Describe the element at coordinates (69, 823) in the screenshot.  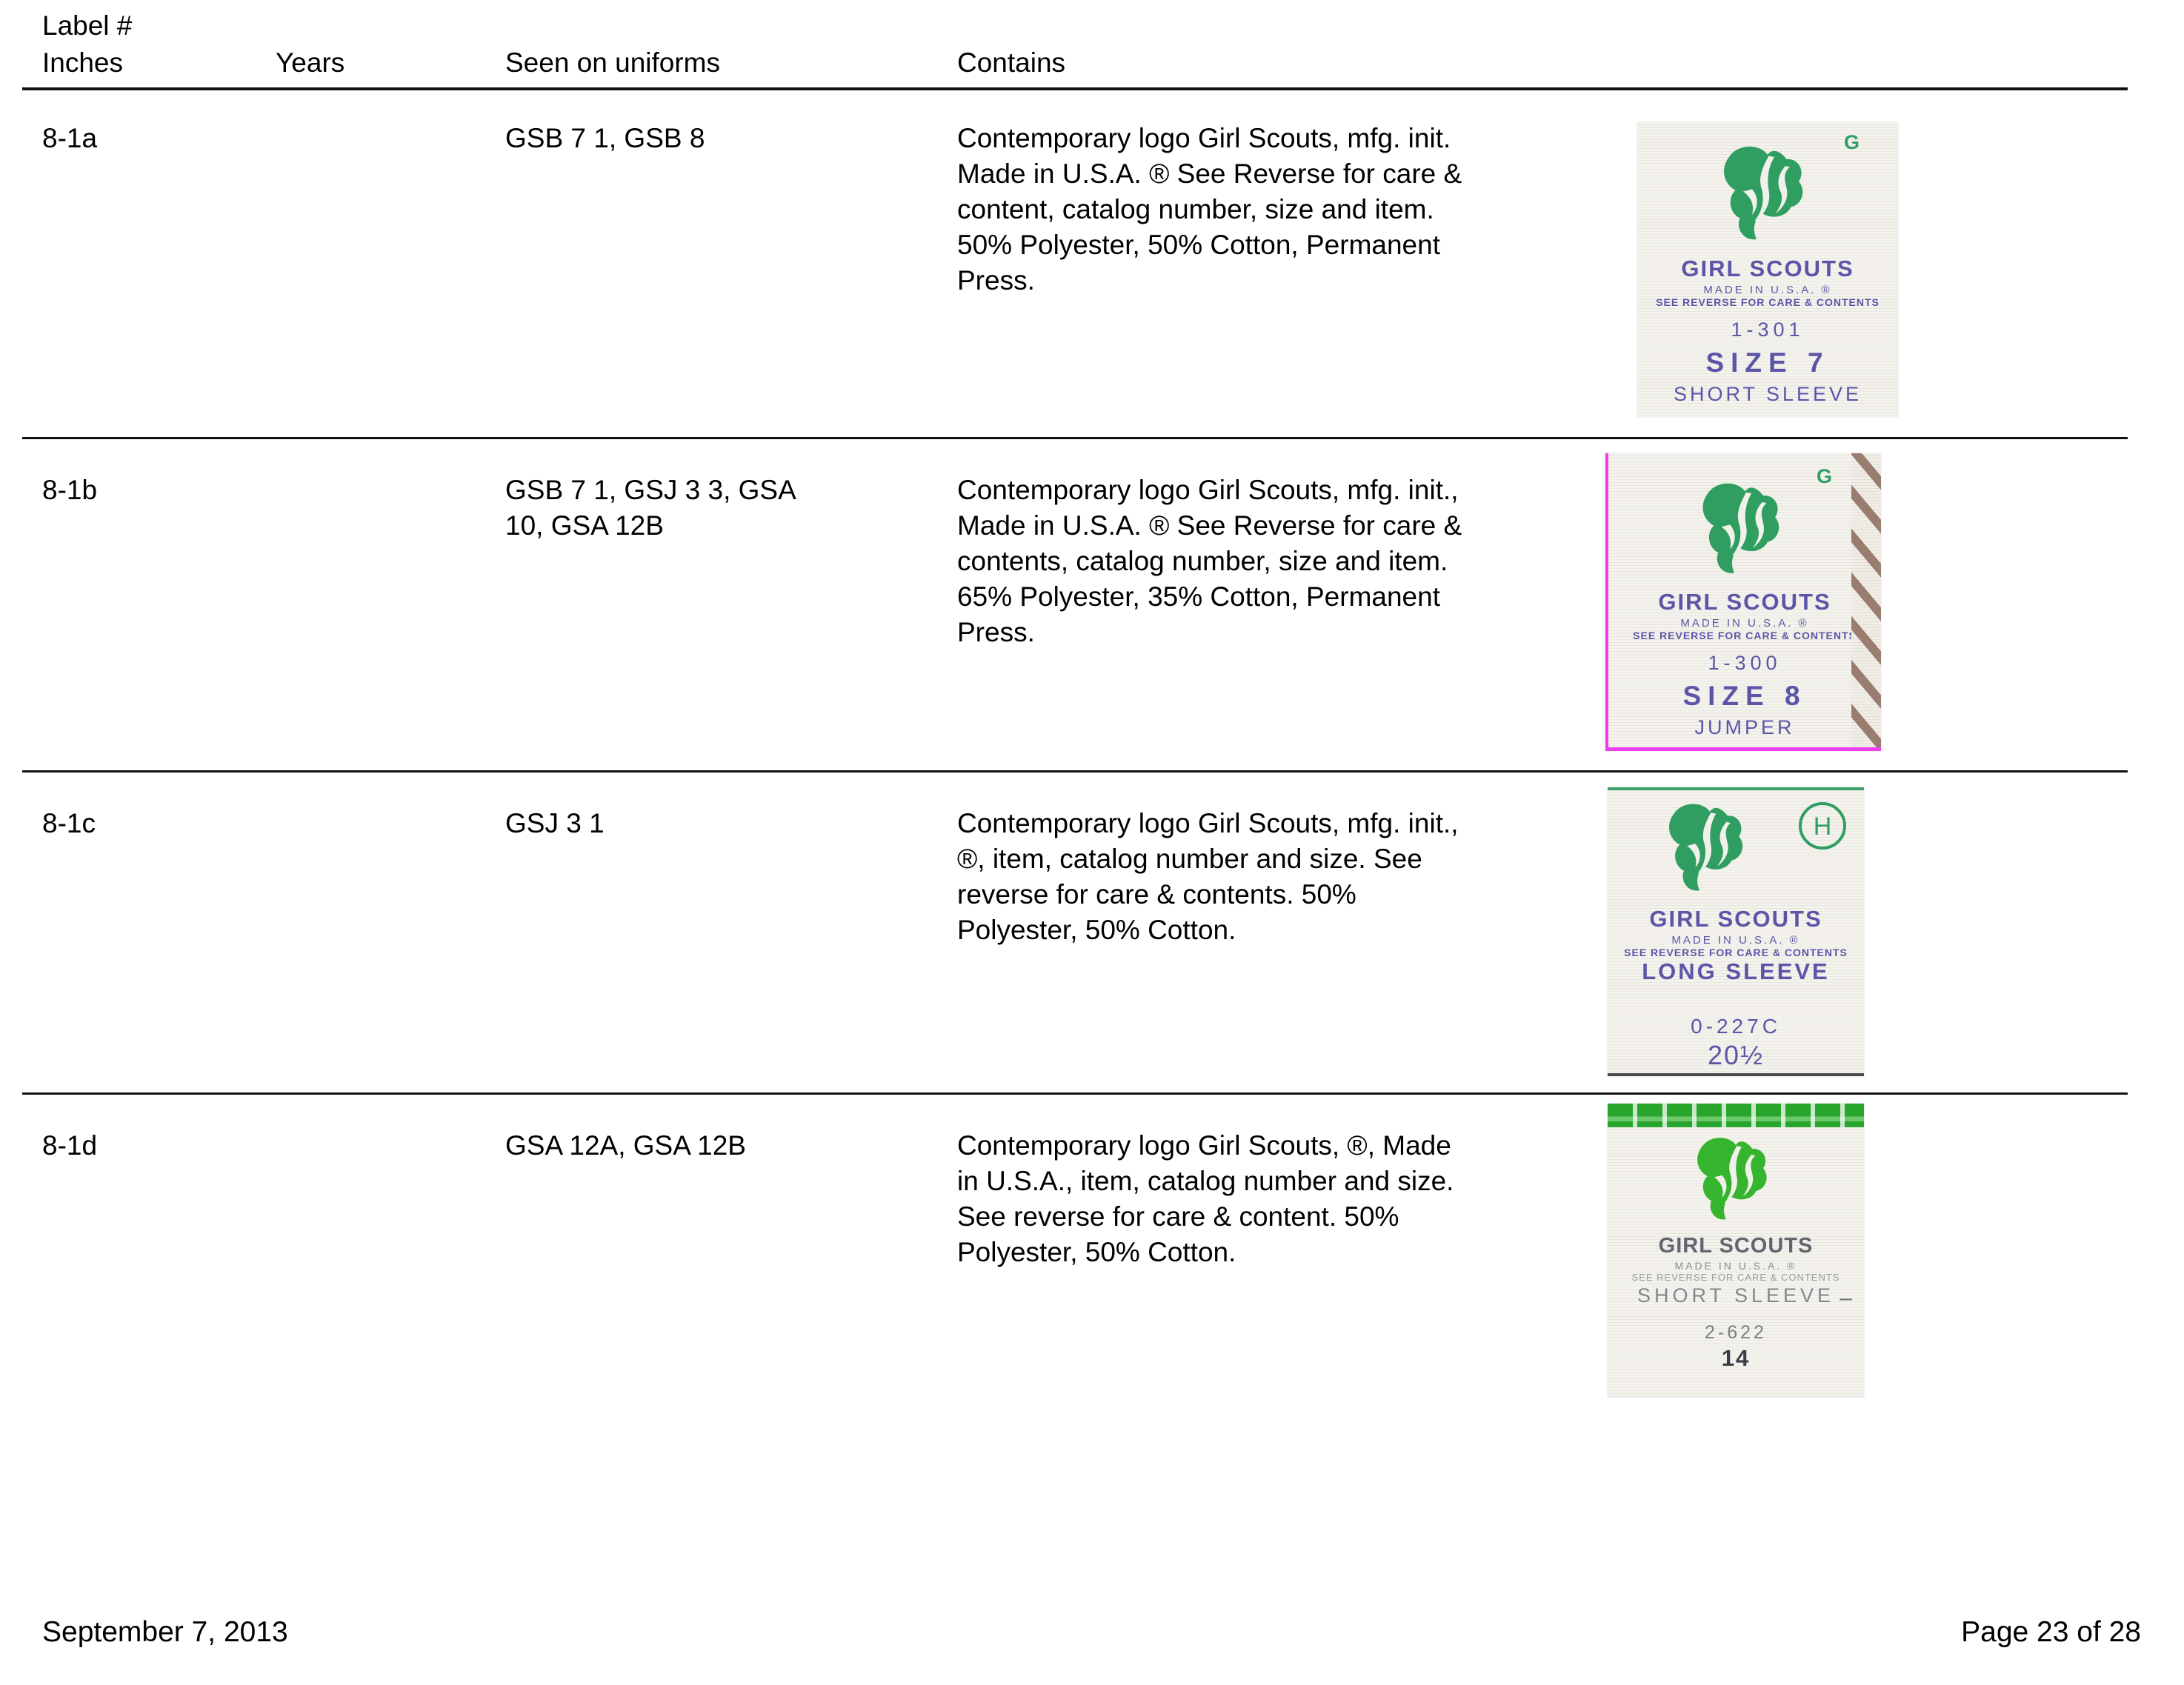
I see `row-label-number: 8-1c` at that location.